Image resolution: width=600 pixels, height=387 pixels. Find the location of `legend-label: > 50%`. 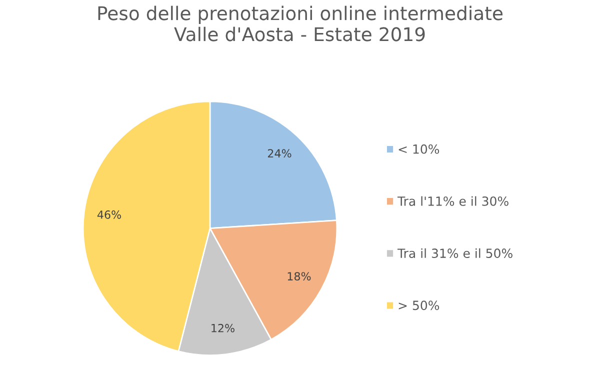

legend-label: > 50% is located at coordinates (419, 305).